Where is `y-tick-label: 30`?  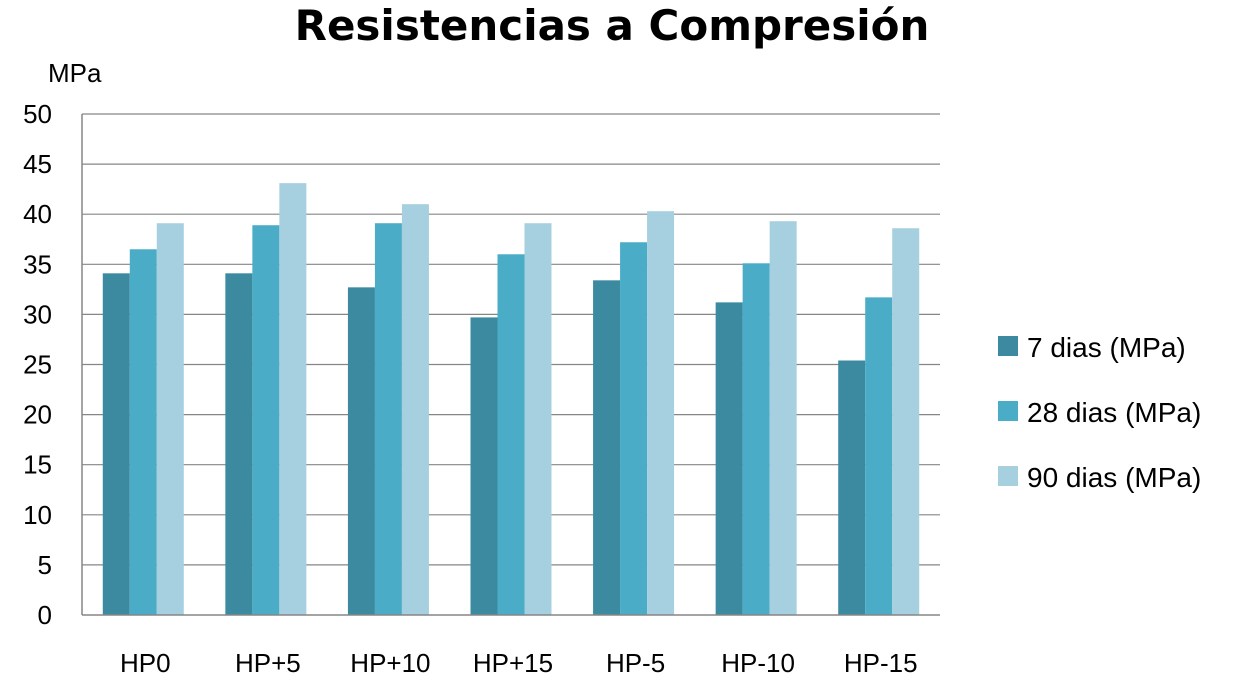
y-tick-label: 30 is located at coordinates (37, 314).